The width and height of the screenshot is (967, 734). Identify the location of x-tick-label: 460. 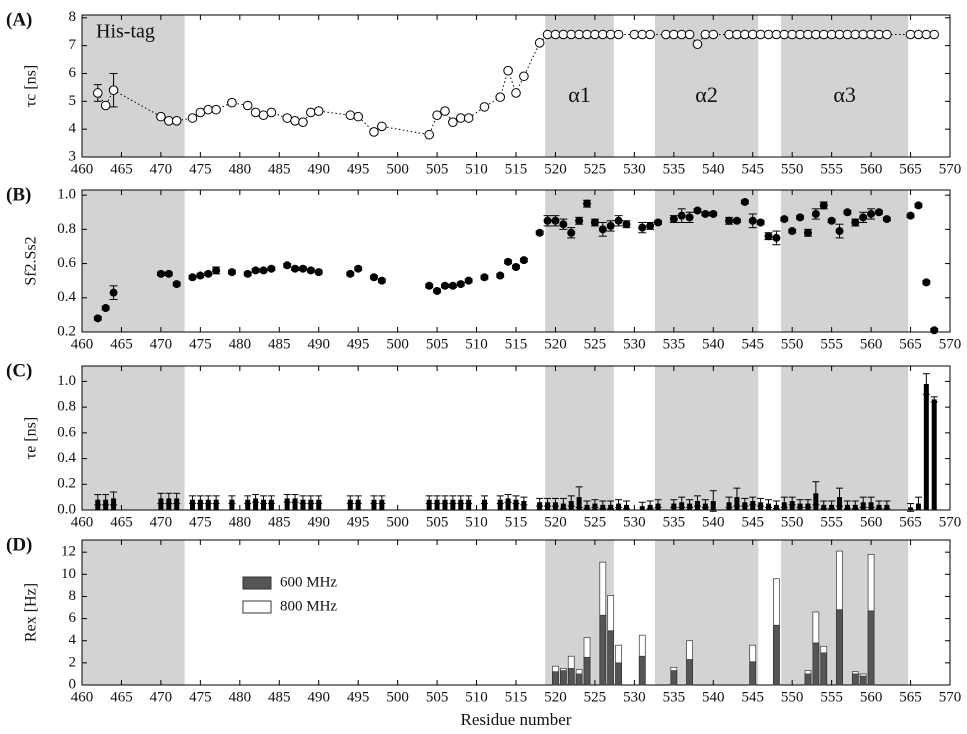
(82, 344).